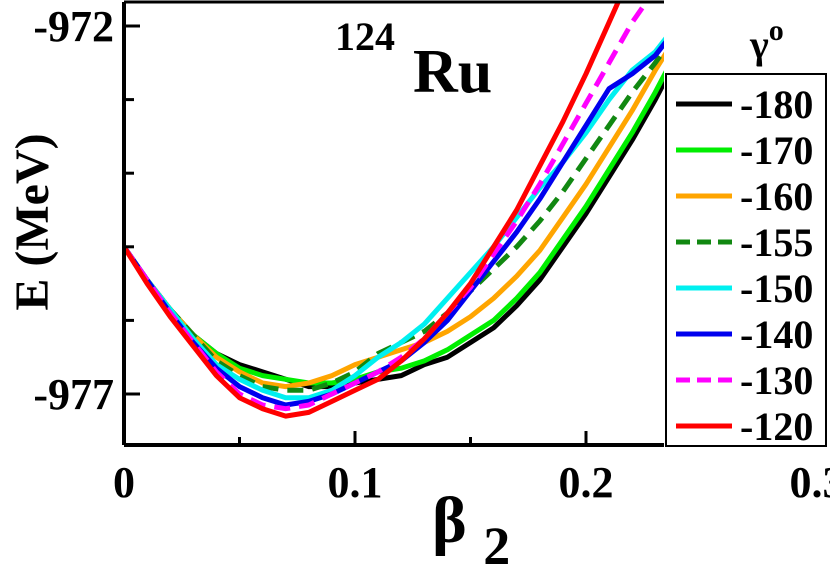 The image size is (830, 574). Describe the element at coordinates (776, 426) in the screenshot. I see `legend-label: -120` at that location.